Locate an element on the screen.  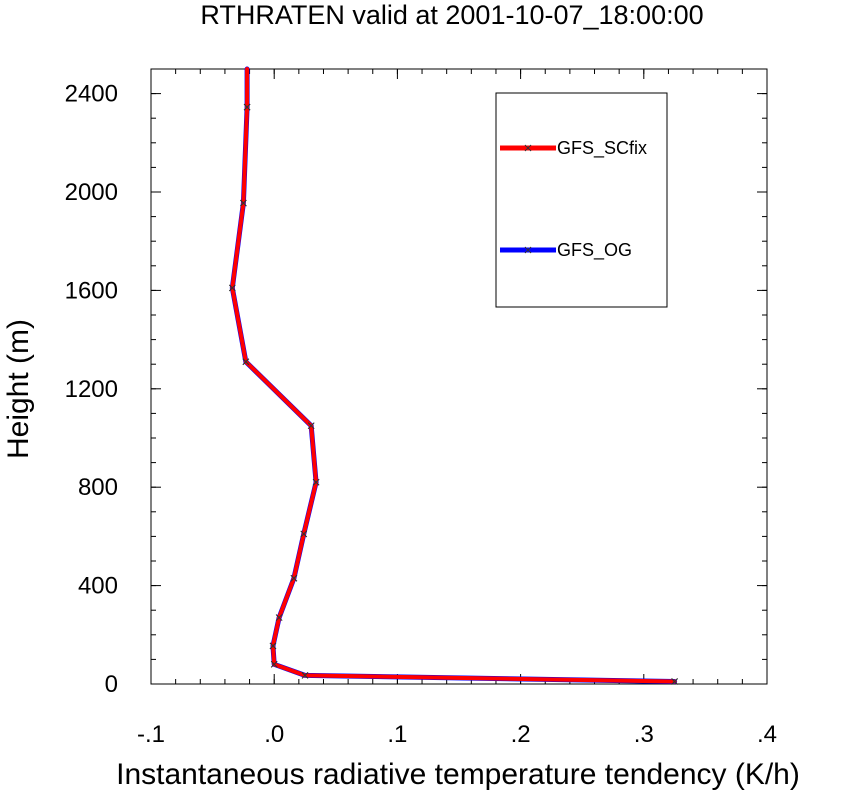
y-tick-label: 2000 is located at coordinates (91, 192).